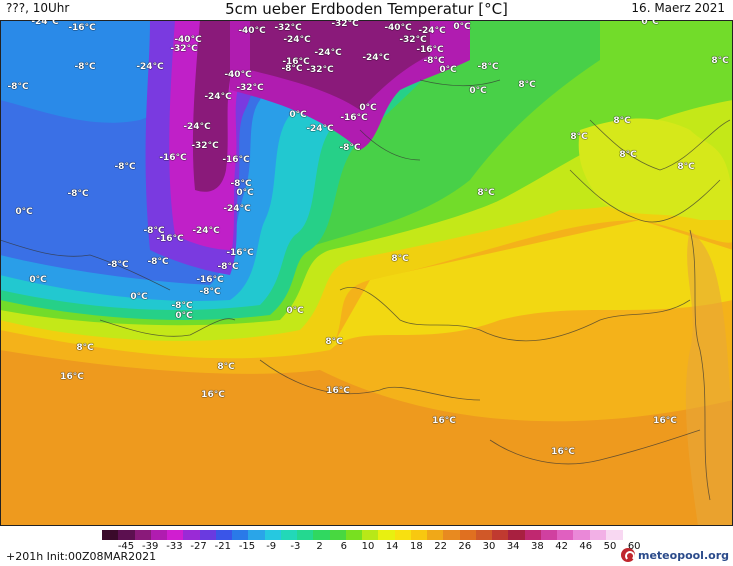 This screenshot has height=566, width=733. I want to click on meteopool-logo-icon, so click(628, 555).